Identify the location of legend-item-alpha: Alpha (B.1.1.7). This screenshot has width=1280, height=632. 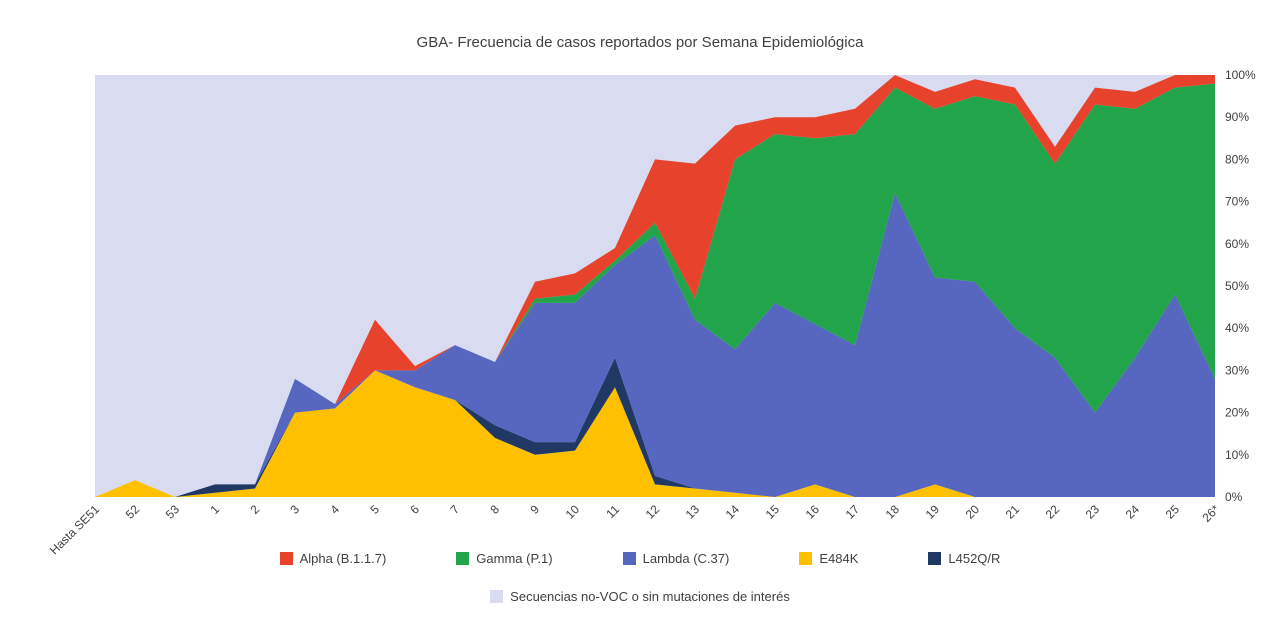
(333, 558).